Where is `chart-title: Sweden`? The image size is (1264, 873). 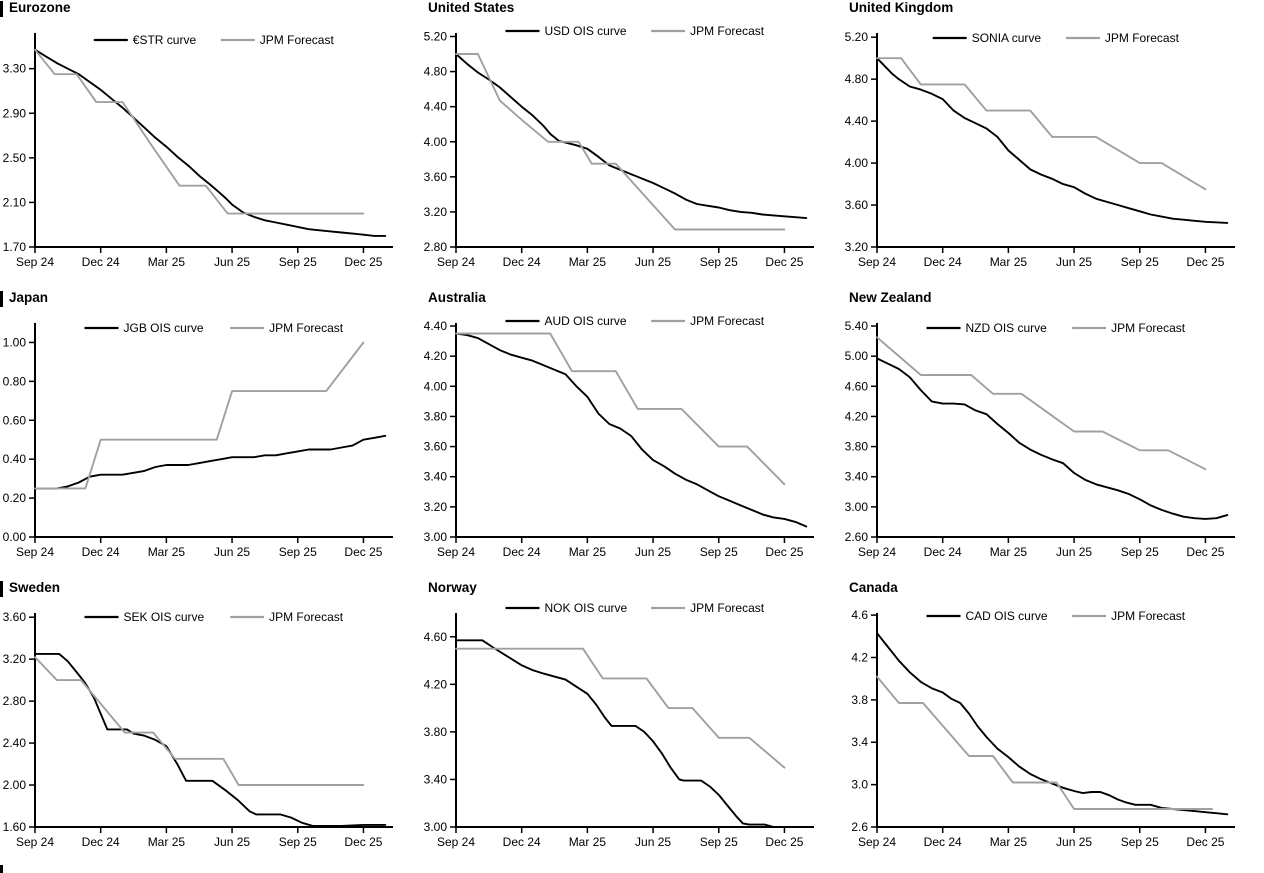
chart-title: Sweden is located at coordinates (35, 587).